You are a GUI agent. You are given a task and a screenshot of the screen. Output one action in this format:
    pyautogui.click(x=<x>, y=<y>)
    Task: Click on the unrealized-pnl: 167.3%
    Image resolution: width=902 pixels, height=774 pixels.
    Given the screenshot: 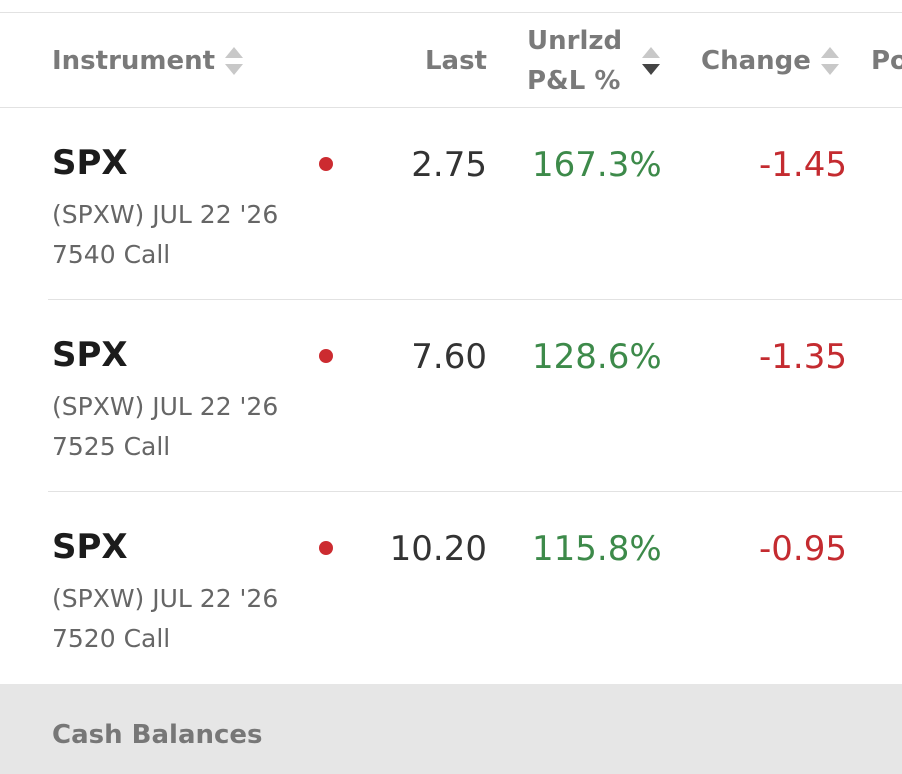 What is the action you would take?
    pyautogui.click(x=597, y=165)
    